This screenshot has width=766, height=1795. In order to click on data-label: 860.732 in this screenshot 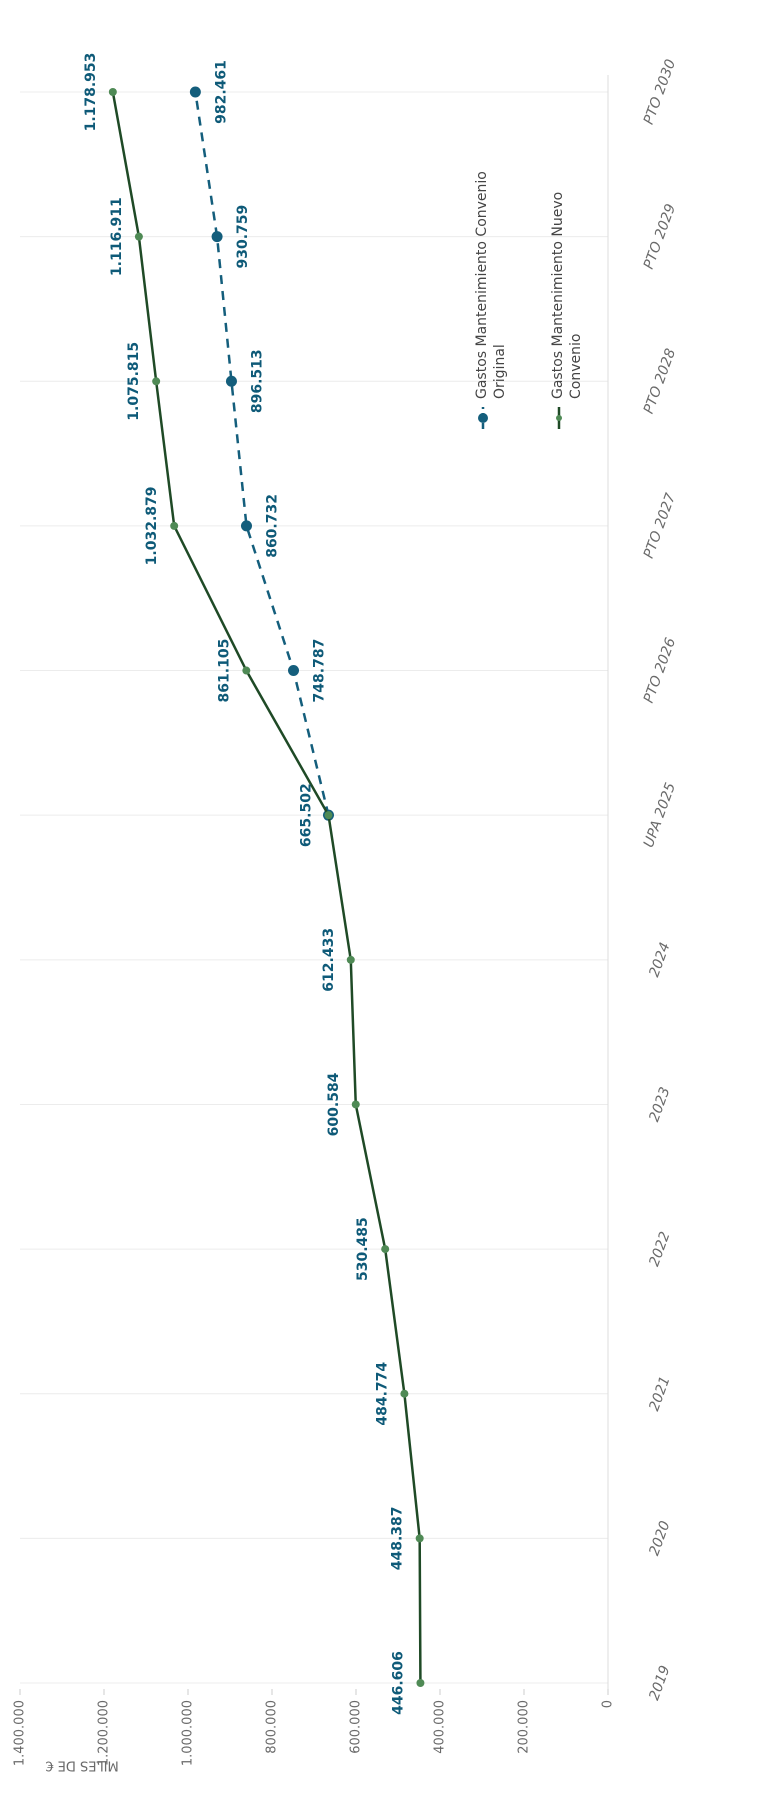, I will do `click(272, 526)`.